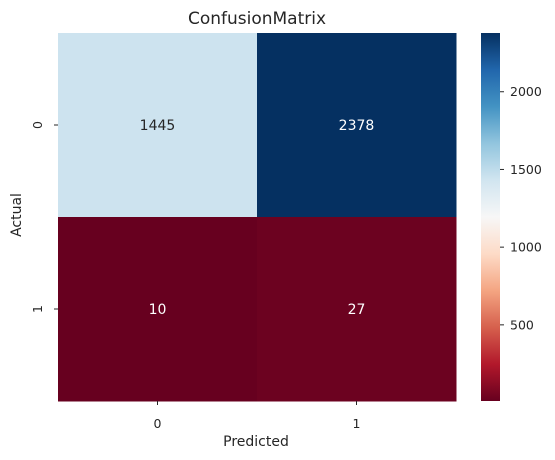 This screenshot has height=460, width=555. I want to click on cell-value-label: 27, so click(357, 310).